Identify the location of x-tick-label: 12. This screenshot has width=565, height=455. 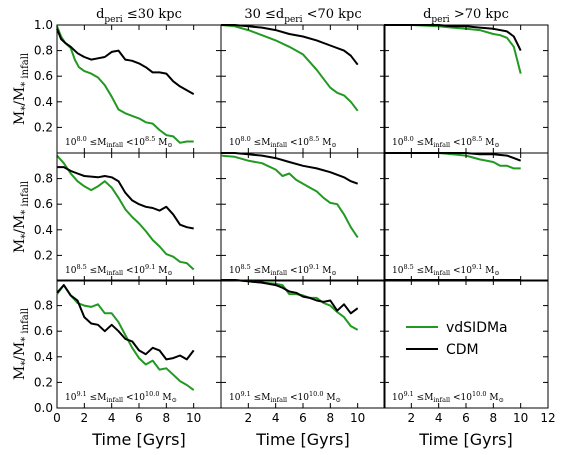
(547, 418).